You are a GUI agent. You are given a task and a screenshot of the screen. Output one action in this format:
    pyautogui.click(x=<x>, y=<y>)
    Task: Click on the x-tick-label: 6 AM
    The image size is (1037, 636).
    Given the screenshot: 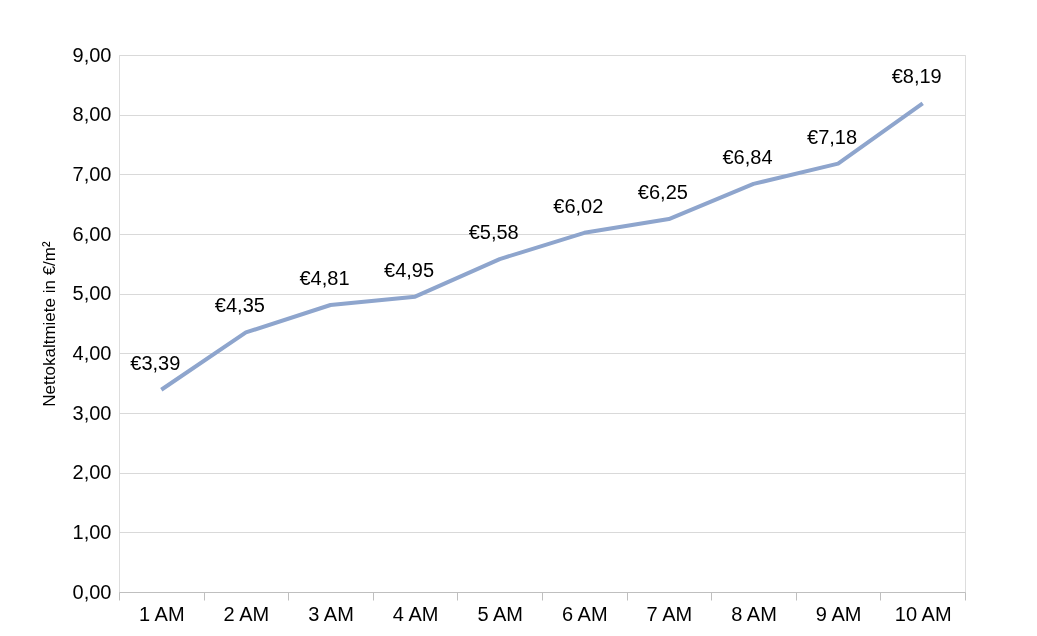 What is the action you would take?
    pyautogui.click(x=585, y=613)
    